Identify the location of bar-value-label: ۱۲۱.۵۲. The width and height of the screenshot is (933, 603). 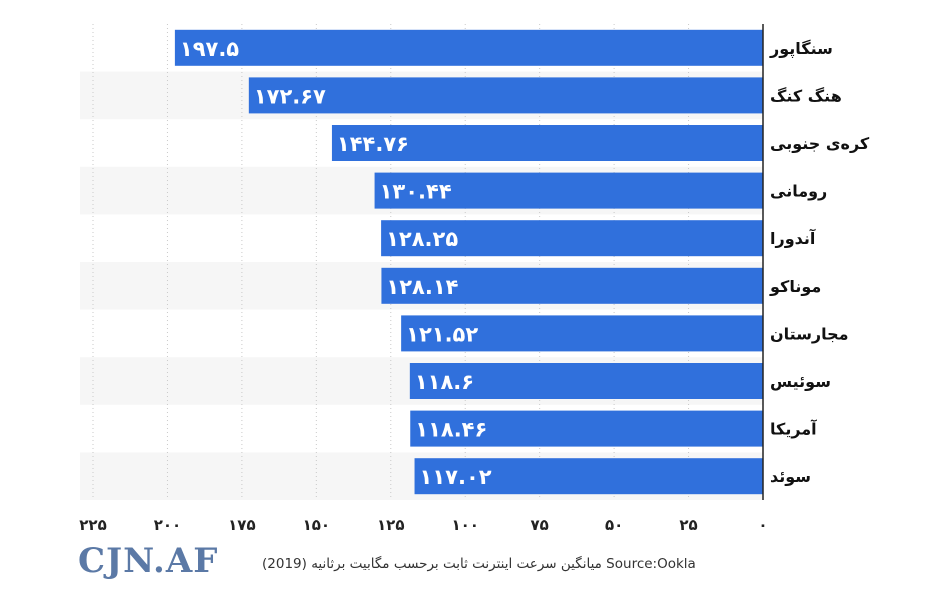
(442, 334).